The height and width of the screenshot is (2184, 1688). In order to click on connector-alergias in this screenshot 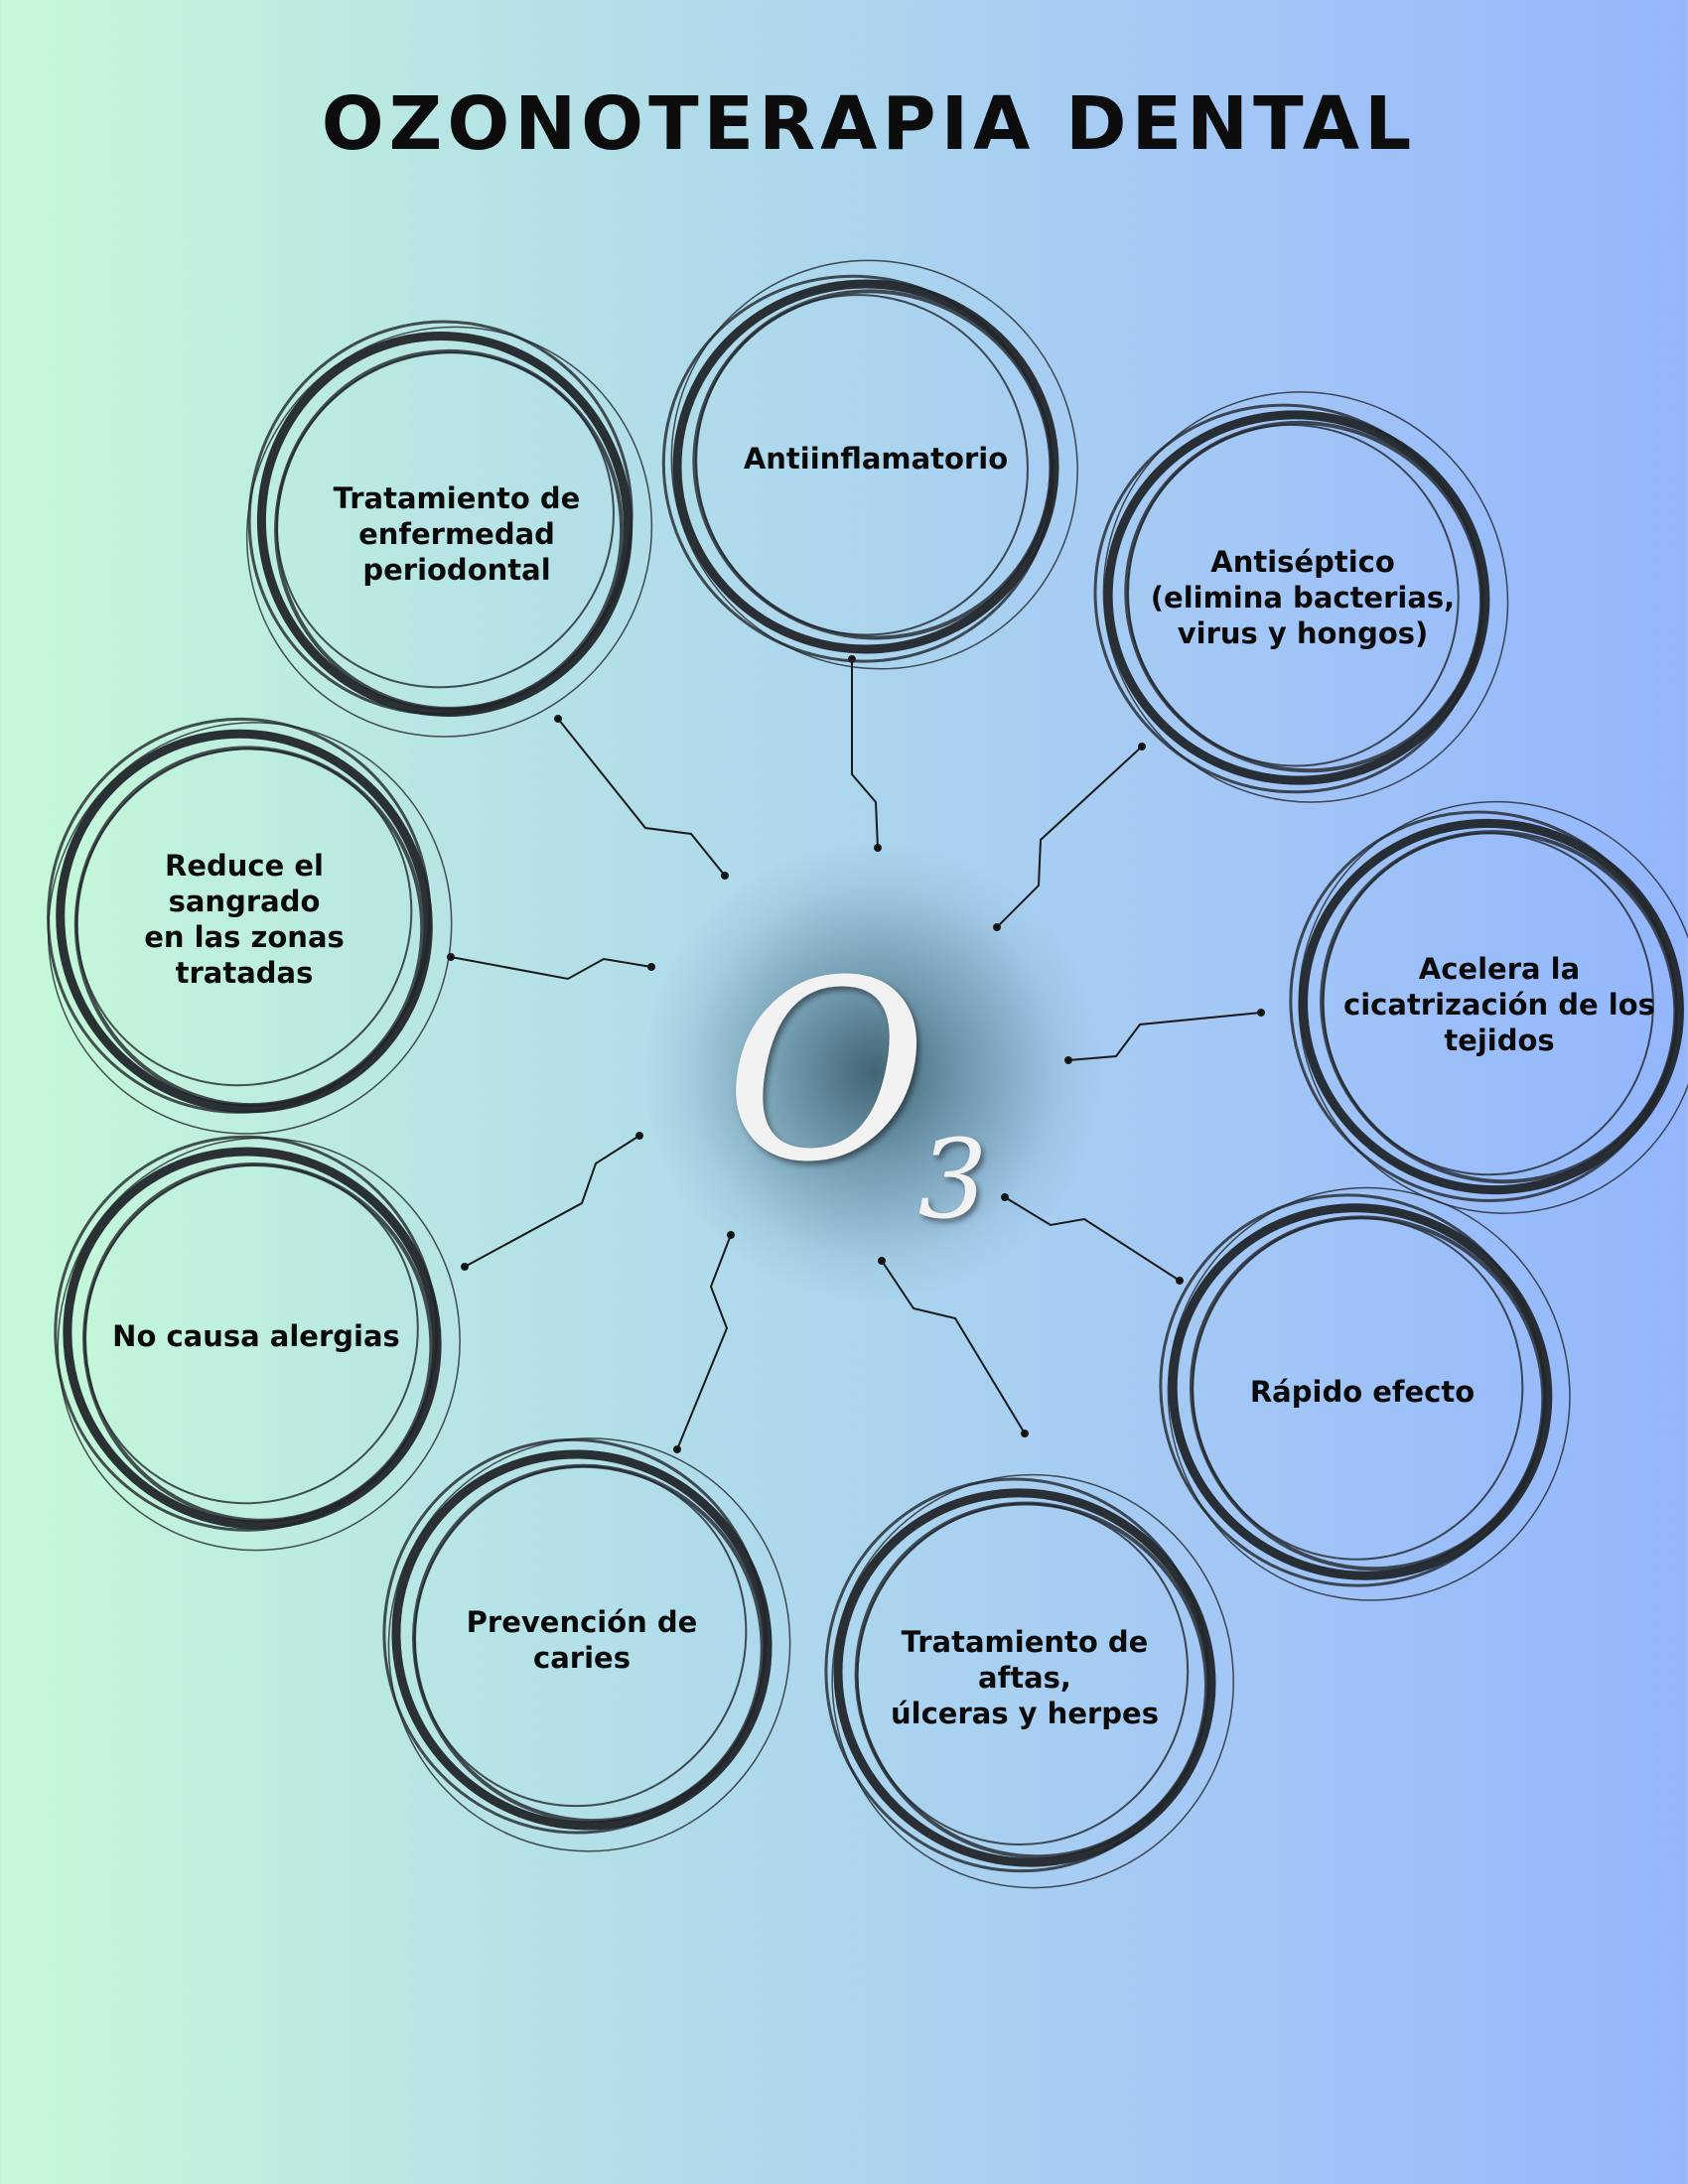, I will do `click(552, 1201)`.